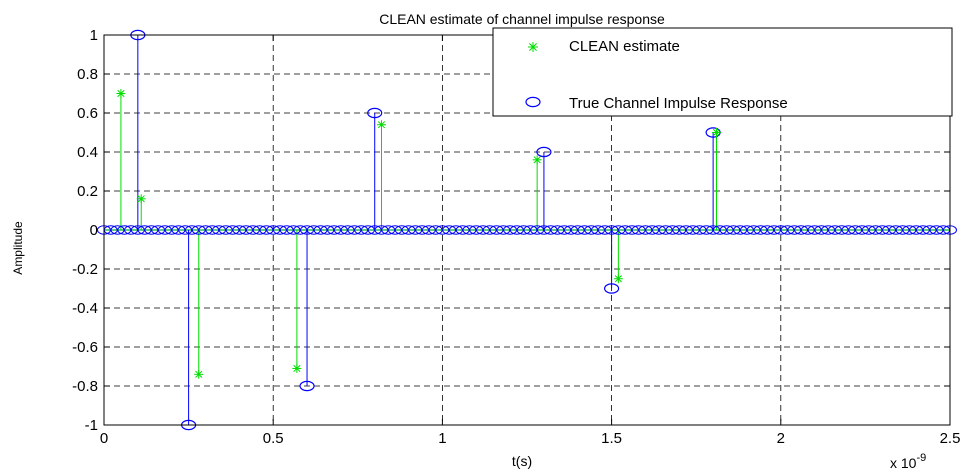 The width and height of the screenshot is (967, 473). Describe the element at coordinates (85, 347) in the screenshot. I see `y-tick-label: -0.6` at that location.